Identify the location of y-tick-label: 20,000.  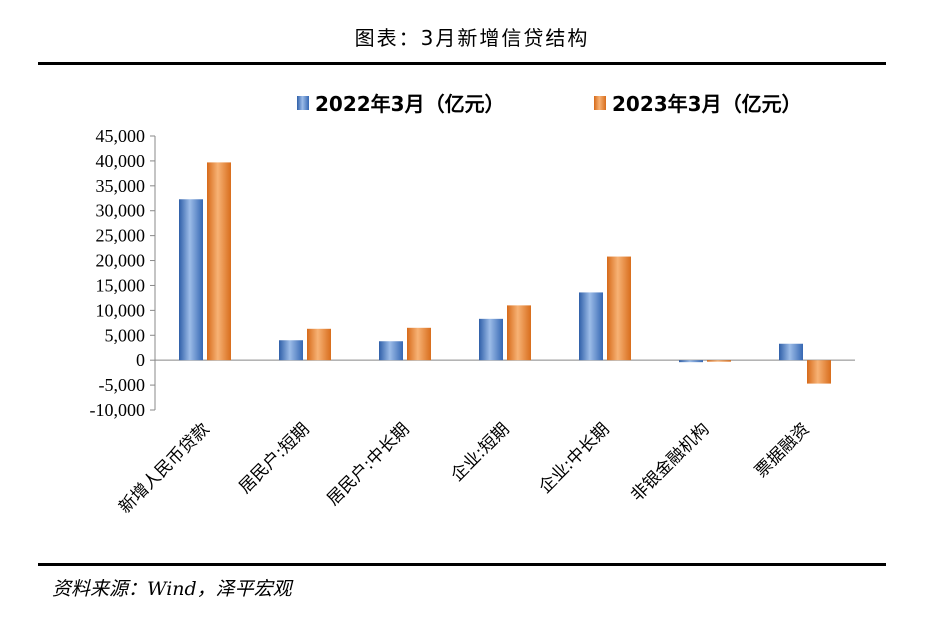
(121, 261).